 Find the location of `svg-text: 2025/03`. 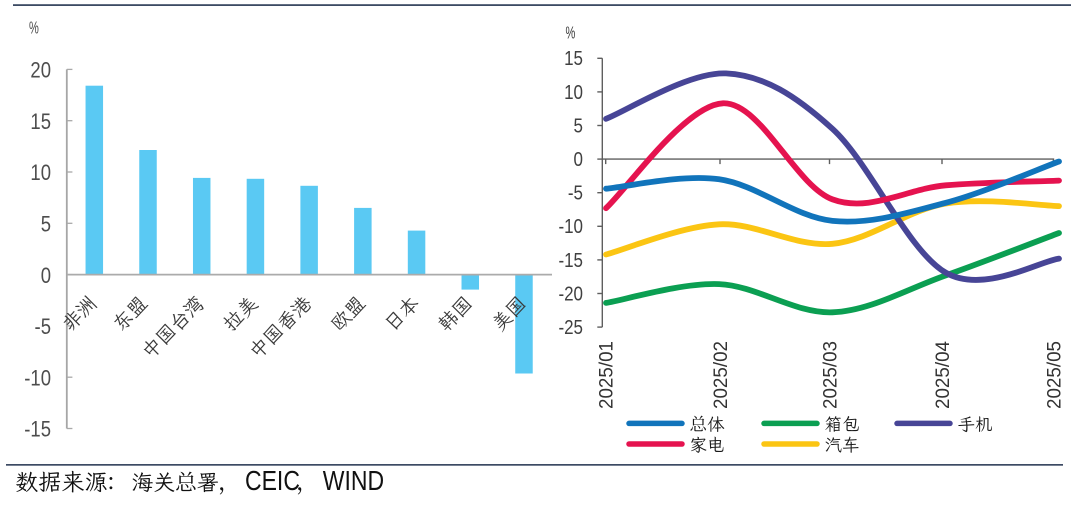

svg-text: 2025/03 is located at coordinates (830, 375).